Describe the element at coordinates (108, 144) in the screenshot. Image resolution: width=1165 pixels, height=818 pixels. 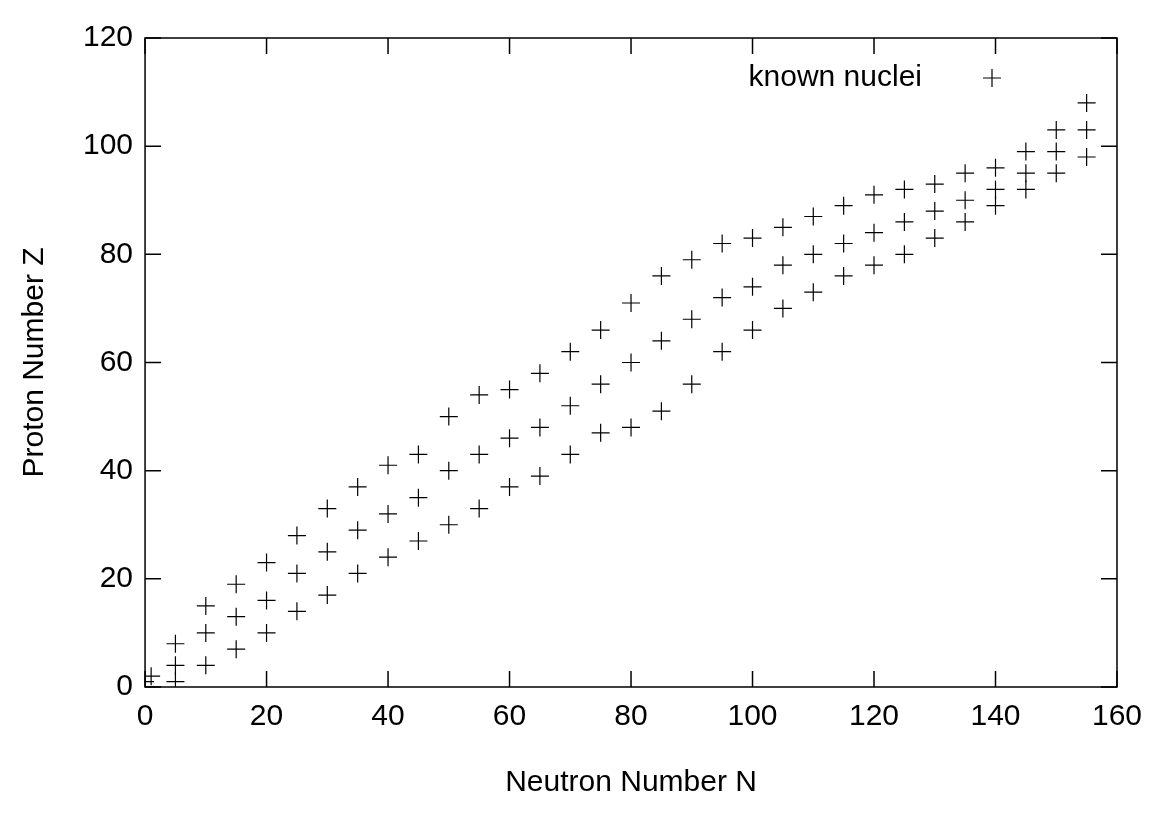
I see `y-tick-label: 100` at that location.